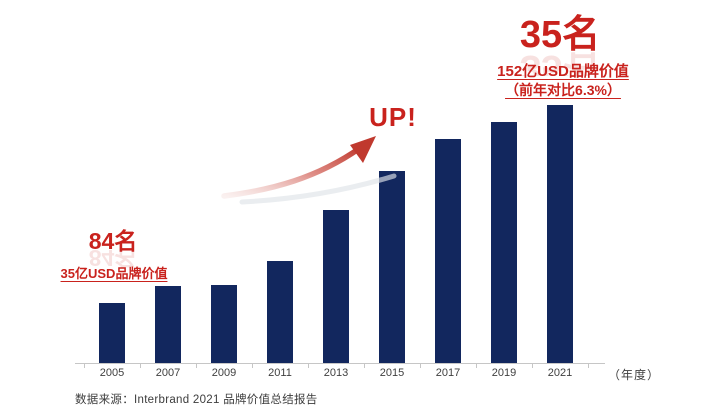 The width and height of the screenshot is (728, 417). Describe the element at coordinates (563, 81) in the screenshot. I see `value-2021-callout: 152亿USD品牌价值 （前年对比6.3%）` at that location.